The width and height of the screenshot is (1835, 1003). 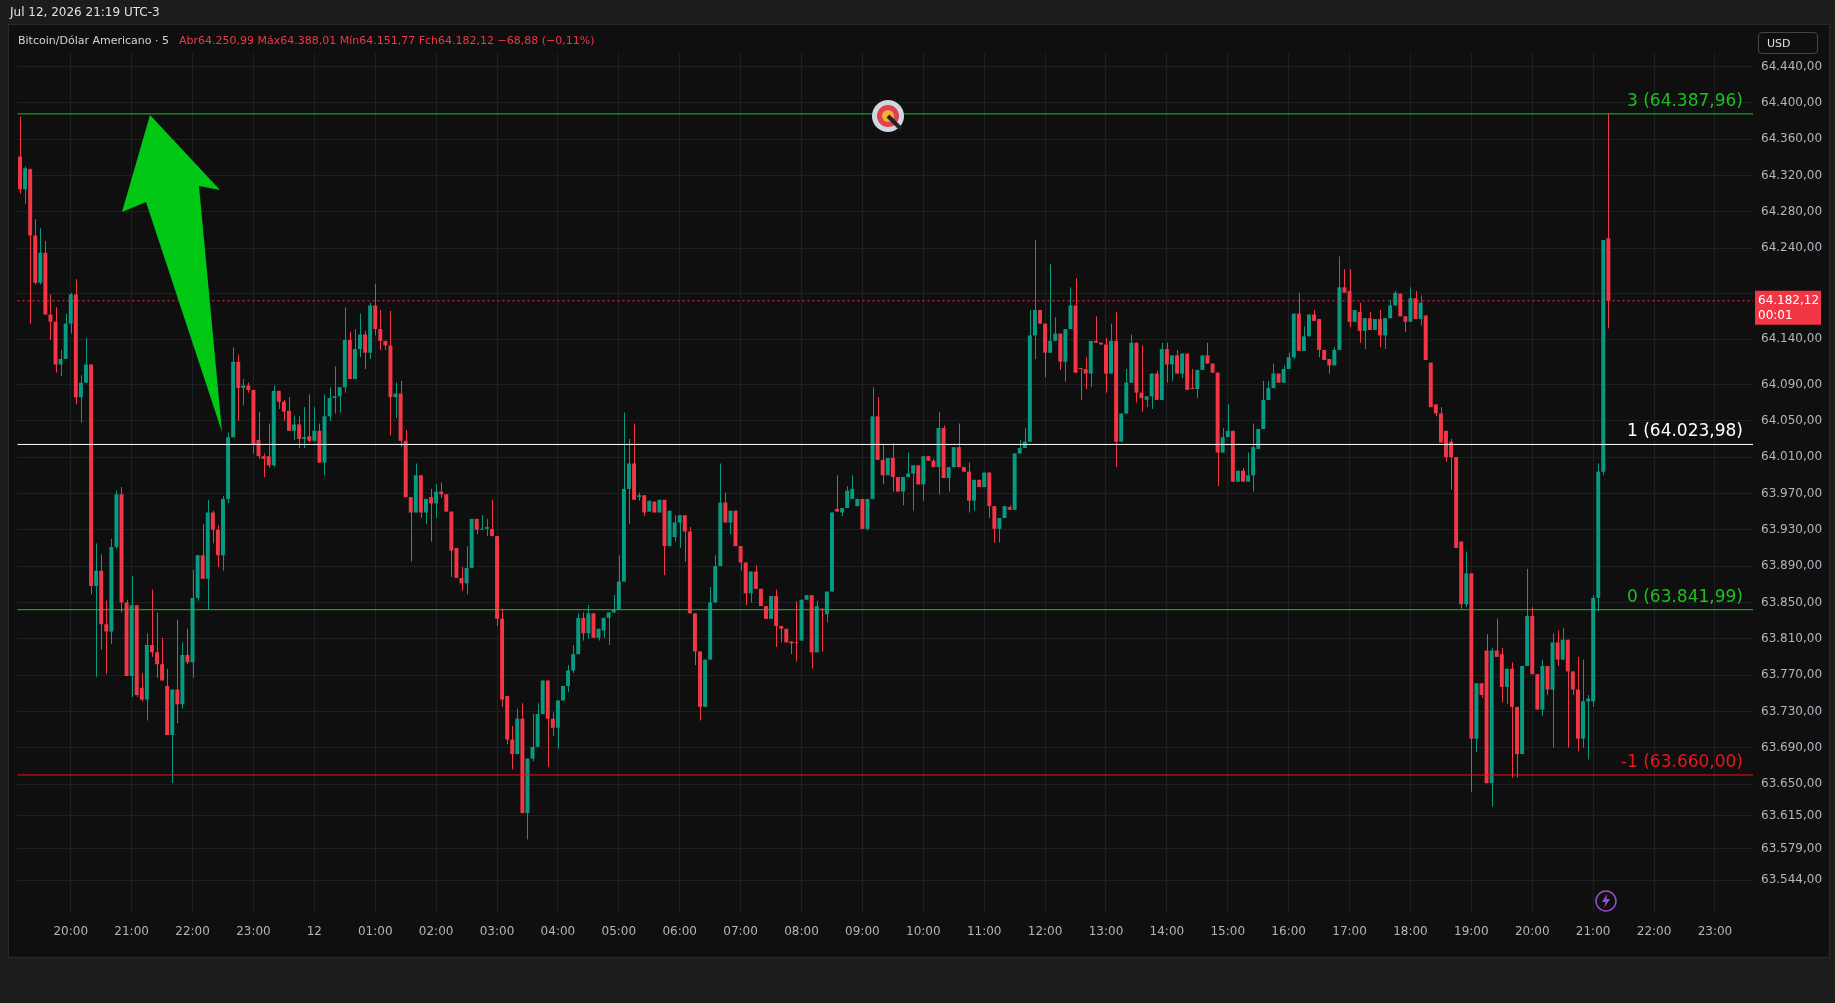 I want to click on y-tick-label: 64.360,00, so click(x=1792, y=138).